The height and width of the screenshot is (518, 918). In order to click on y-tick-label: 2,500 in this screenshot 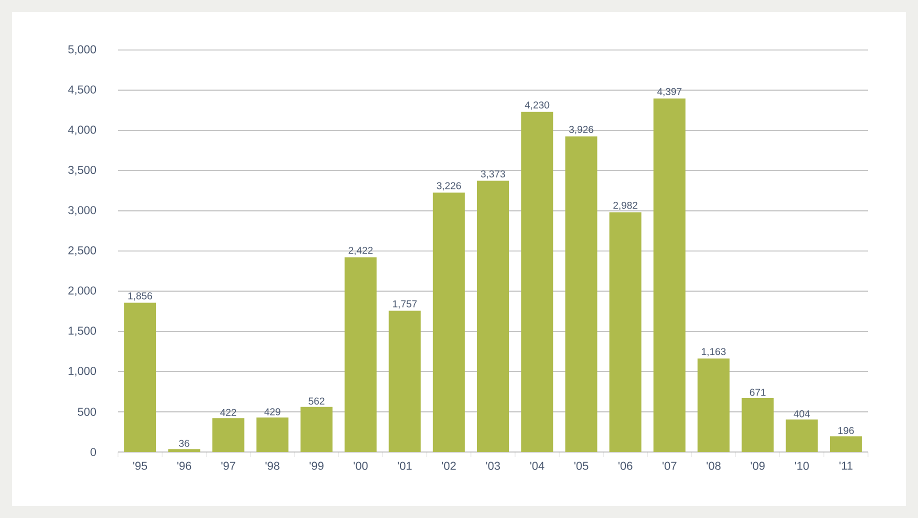, I will do `click(82, 251)`.